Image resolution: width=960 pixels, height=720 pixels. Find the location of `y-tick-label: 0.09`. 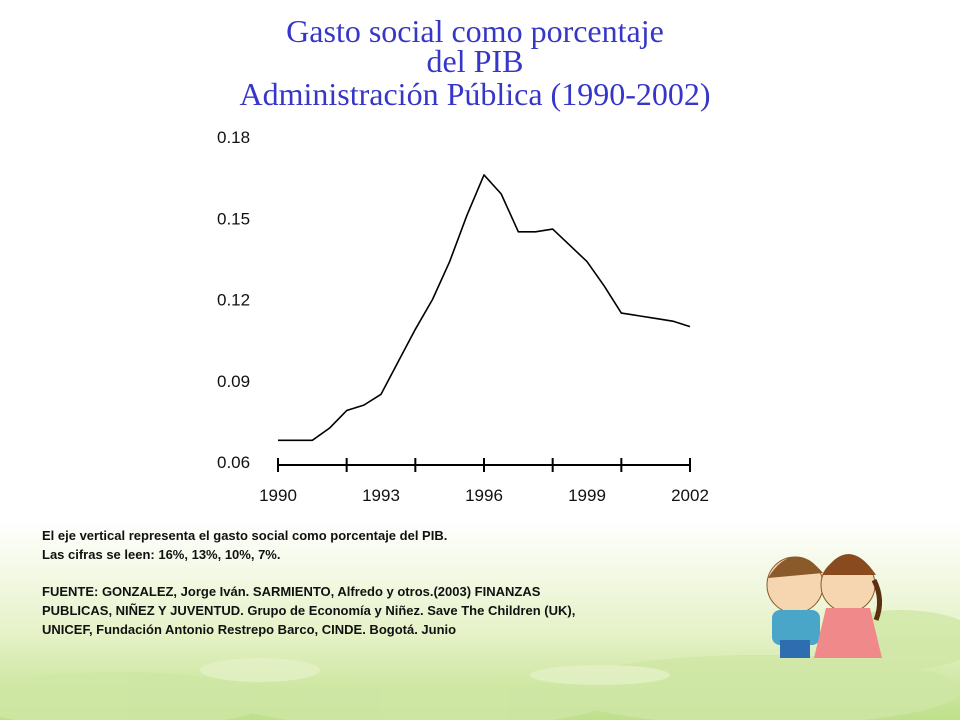

y-tick-label: 0.09 is located at coordinates (233, 381).